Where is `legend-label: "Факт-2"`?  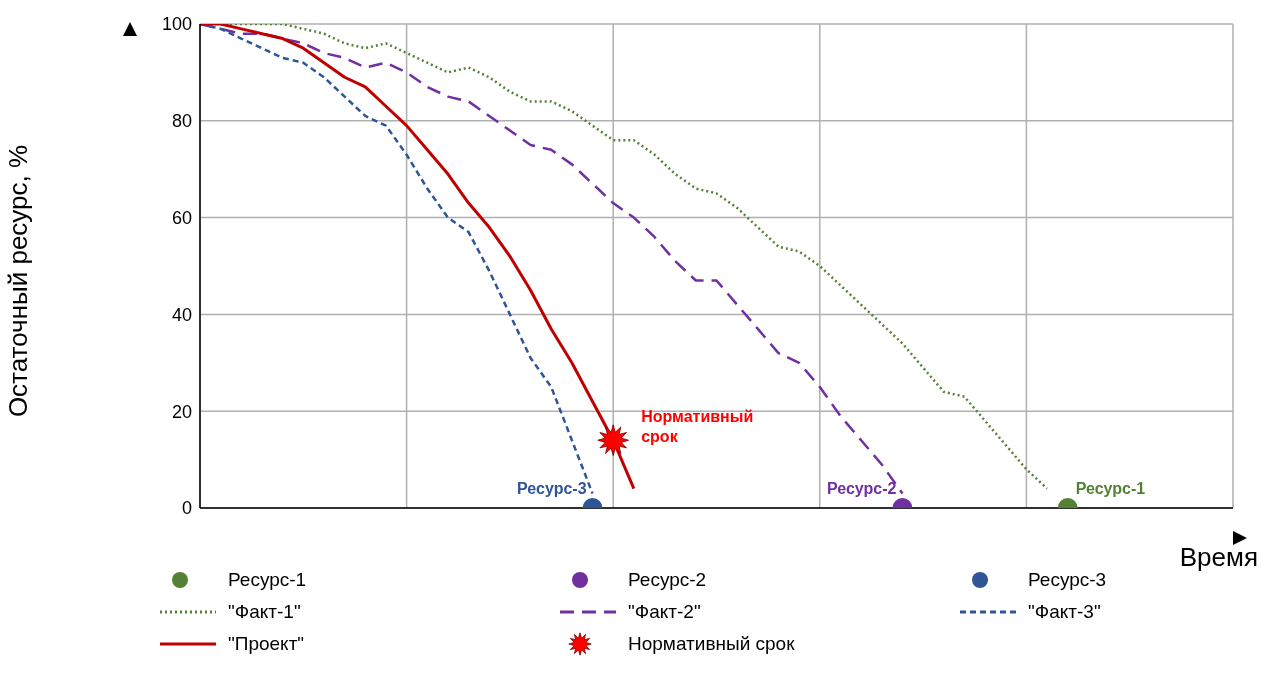 legend-label: "Факт-2" is located at coordinates (664, 612).